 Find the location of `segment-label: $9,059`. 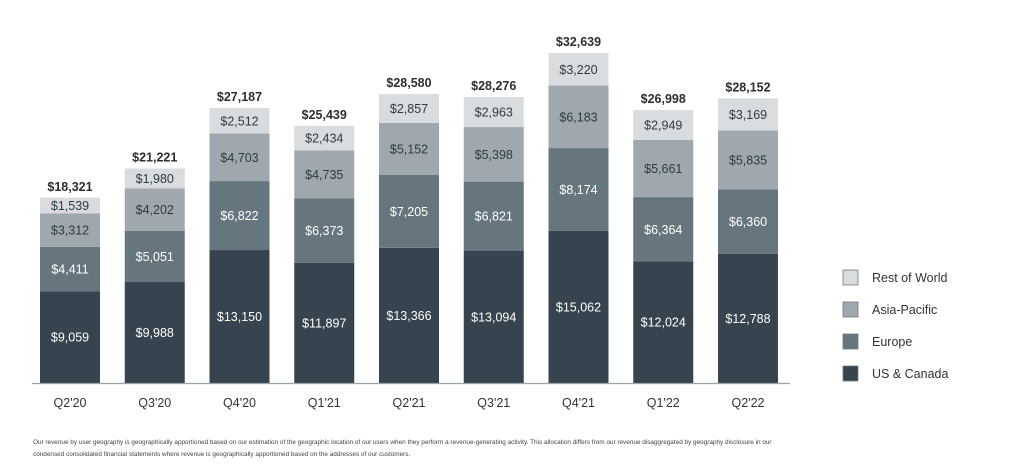

segment-label: $9,059 is located at coordinates (70, 338).